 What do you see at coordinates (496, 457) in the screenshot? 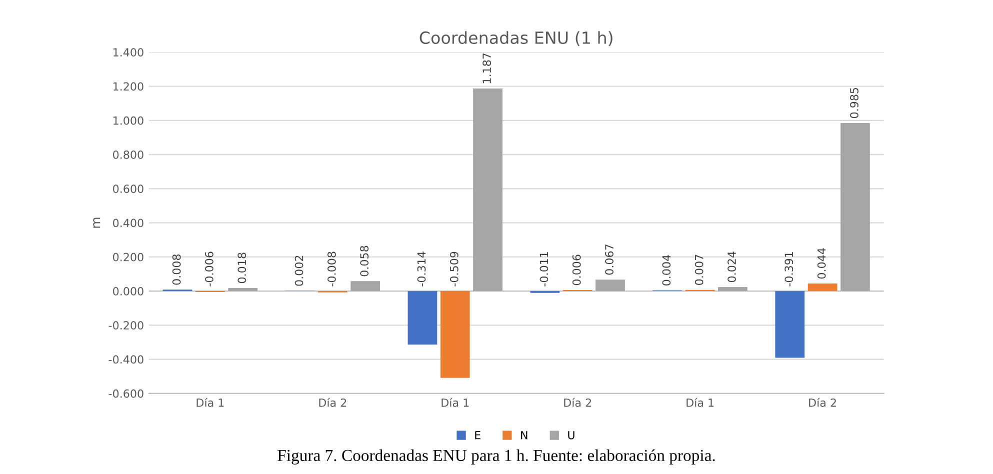
I see `text: Figura 7. Coordenadas ENU para 1 h. Fuente: elaboración propia.` at bounding box center [496, 457].